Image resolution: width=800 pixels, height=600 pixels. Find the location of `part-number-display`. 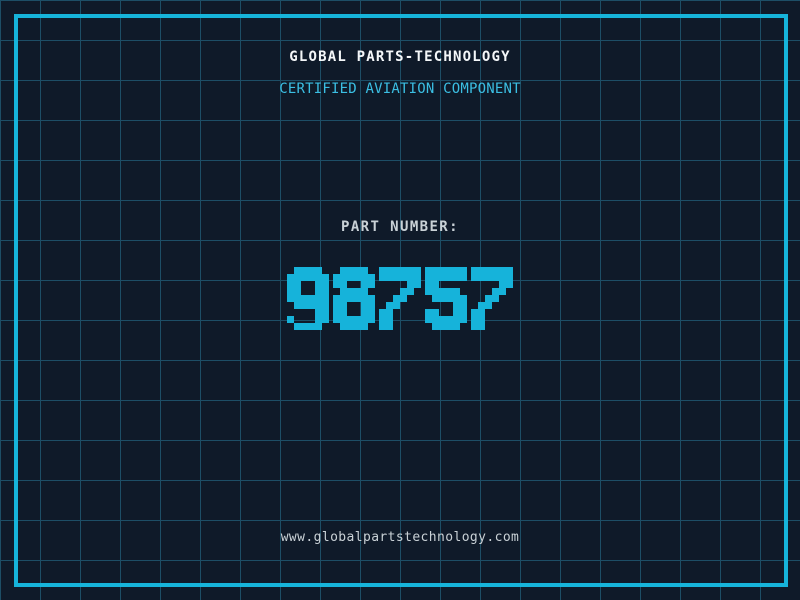

part-number-display is located at coordinates (400, 298).